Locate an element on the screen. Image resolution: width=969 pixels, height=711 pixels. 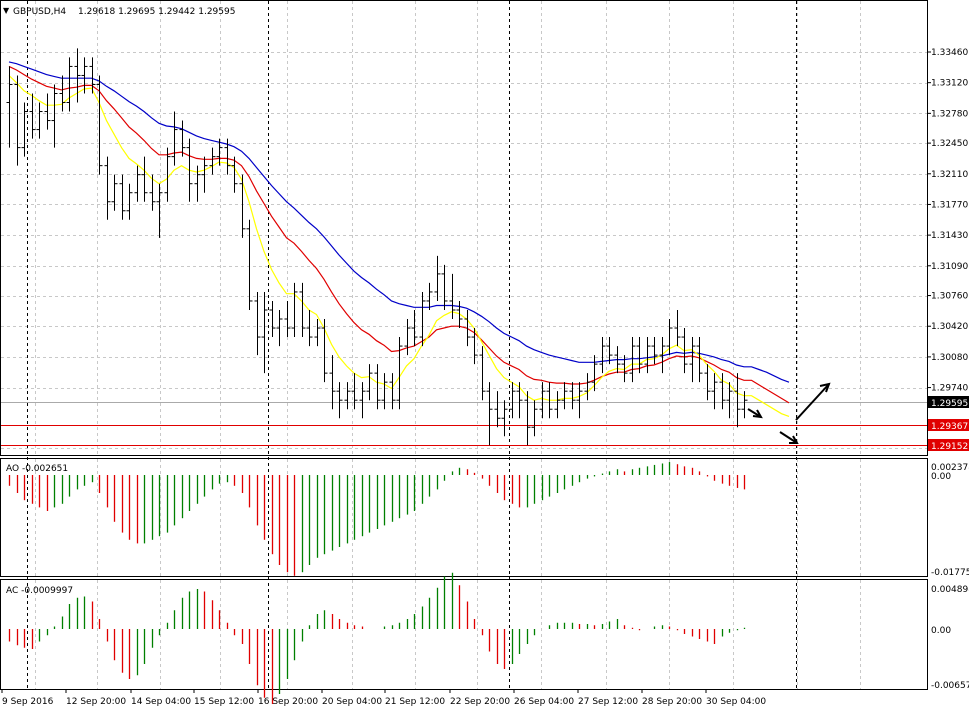
horizontal-levels is located at coordinates (464, 424).